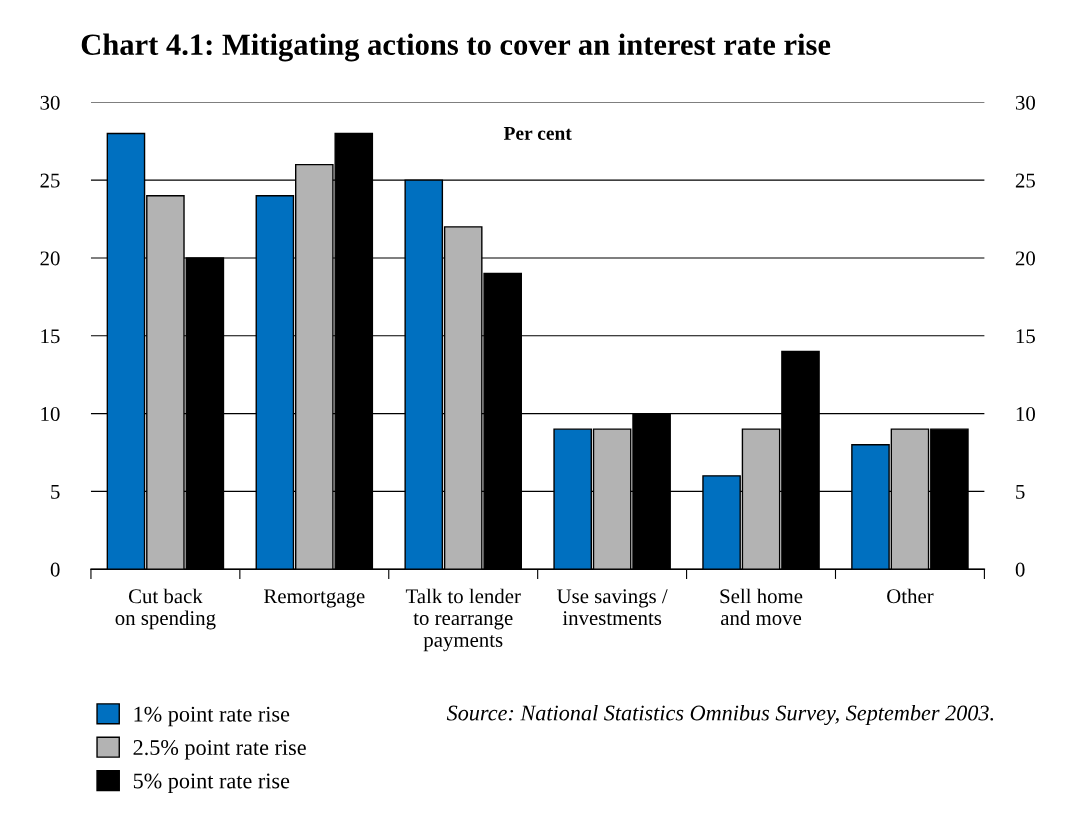 The image size is (1070, 819). What do you see at coordinates (1020, 569) in the screenshot?
I see `y2-tick-label: 0` at bounding box center [1020, 569].